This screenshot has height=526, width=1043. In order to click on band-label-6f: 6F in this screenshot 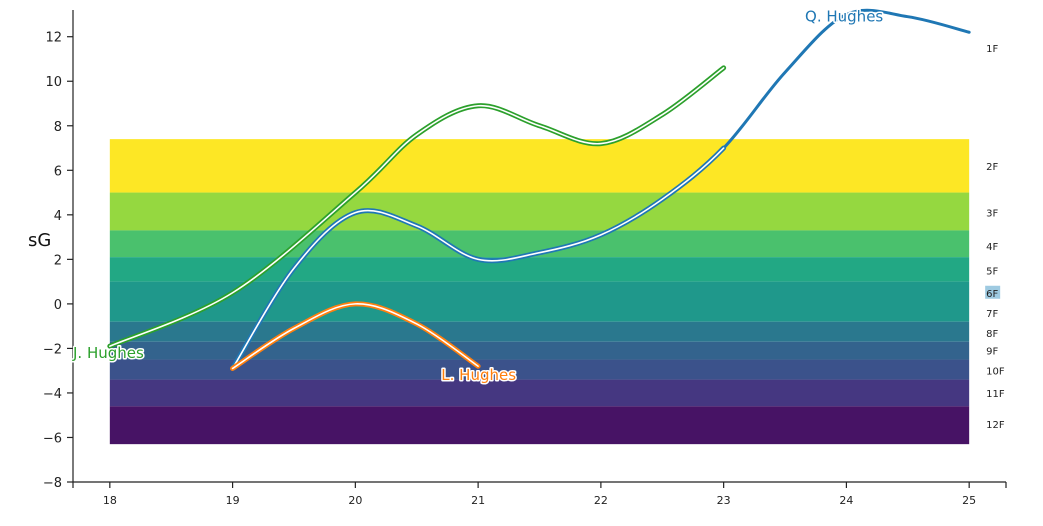, I will do `click(992, 294)`.